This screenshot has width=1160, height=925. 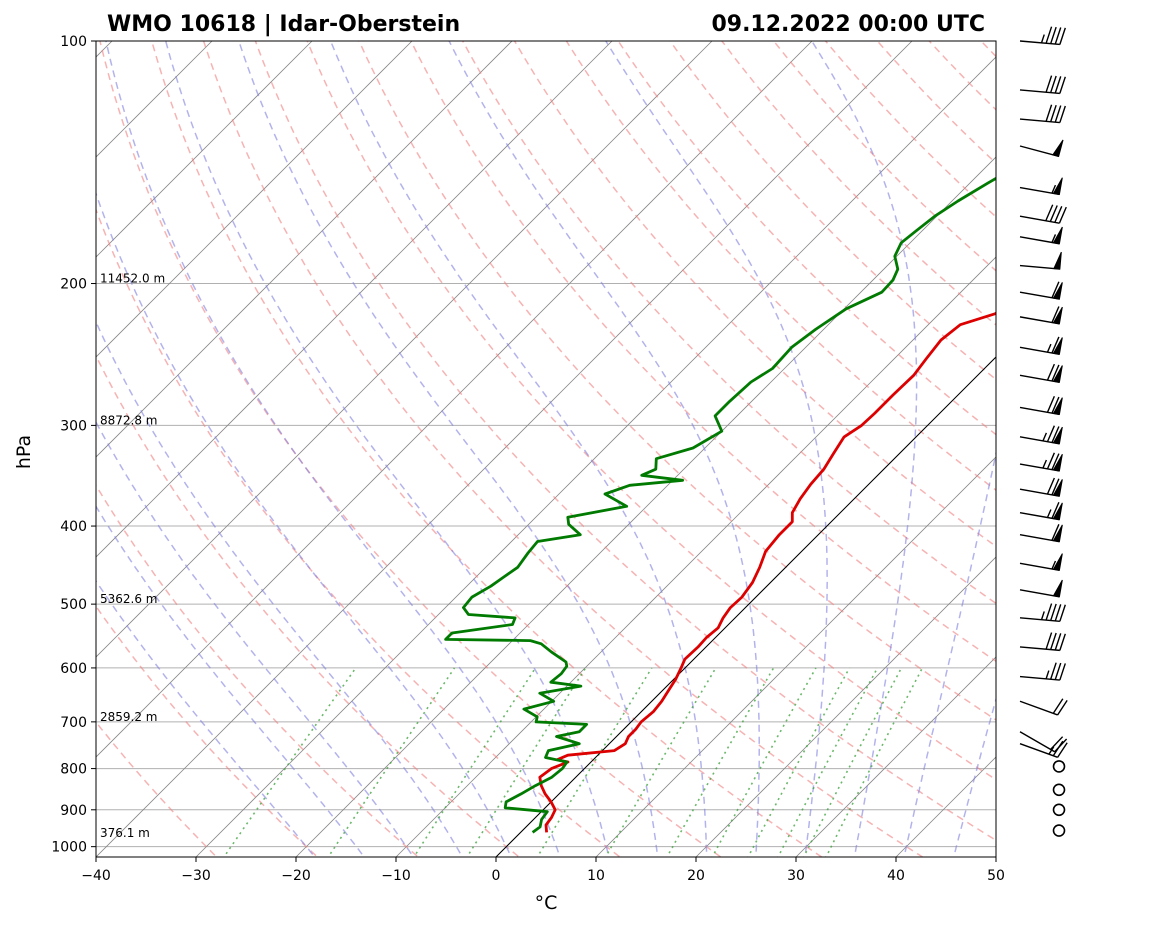 I want to click on y-tick-label: 500, so click(x=73, y=605).